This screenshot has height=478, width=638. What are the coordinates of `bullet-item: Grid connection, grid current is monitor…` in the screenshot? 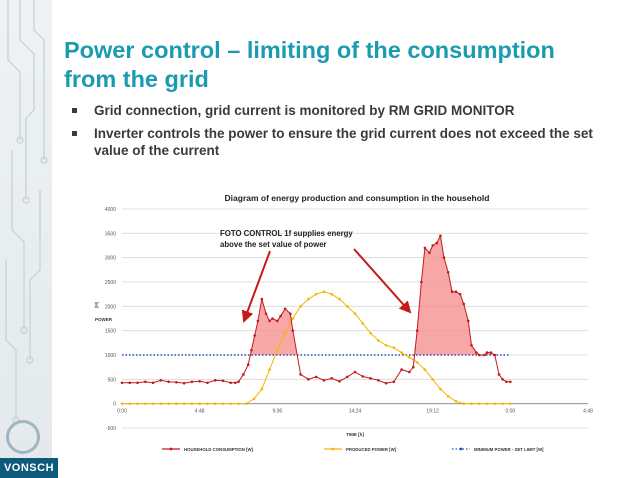 It's located at (340, 110).